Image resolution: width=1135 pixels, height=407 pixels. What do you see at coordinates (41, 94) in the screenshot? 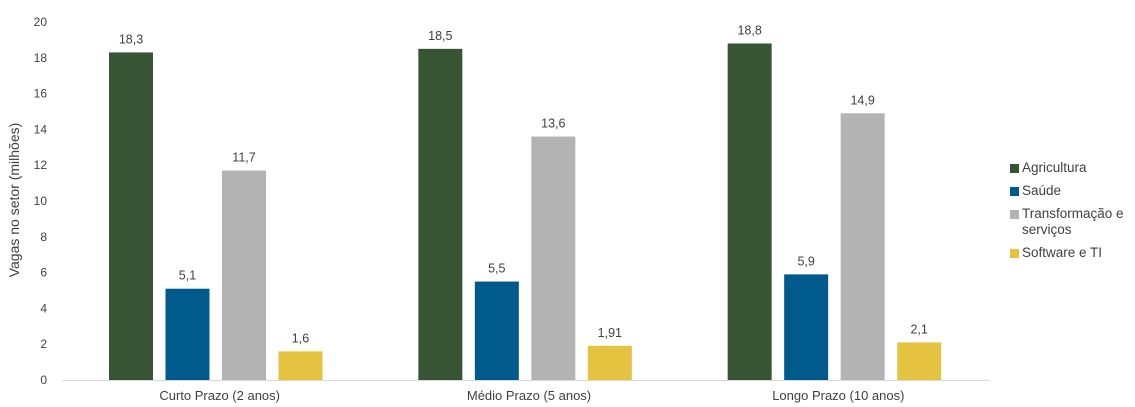
I see `y-tick-label: 16` at bounding box center [41, 94].